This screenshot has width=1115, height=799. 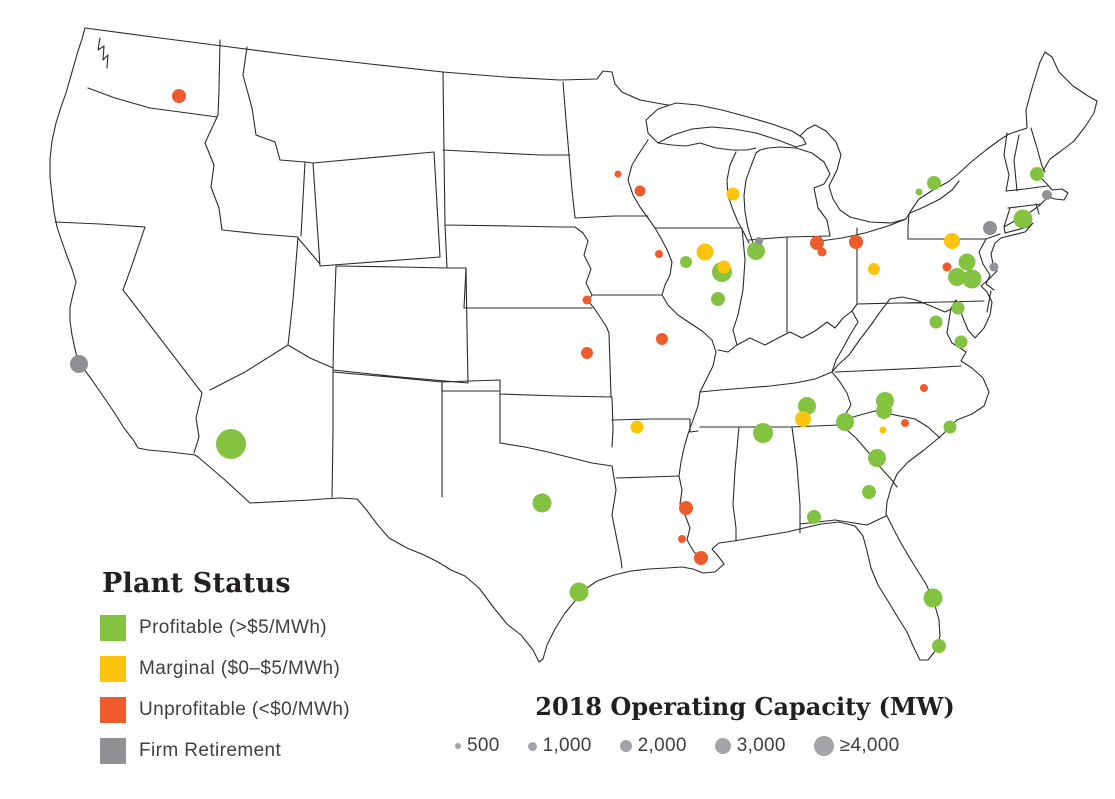 I want to click on capacity-label: ≥4,000, so click(x=869, y=745).